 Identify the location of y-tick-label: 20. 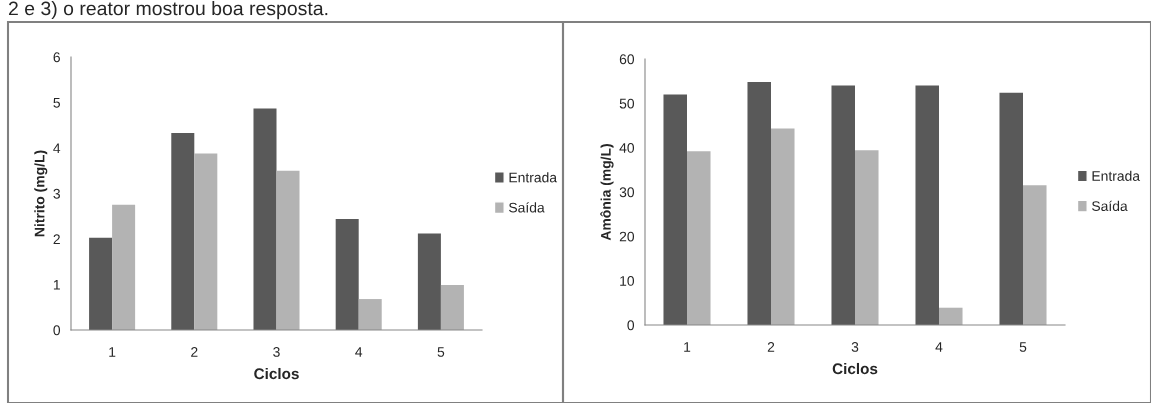
(627, 236).